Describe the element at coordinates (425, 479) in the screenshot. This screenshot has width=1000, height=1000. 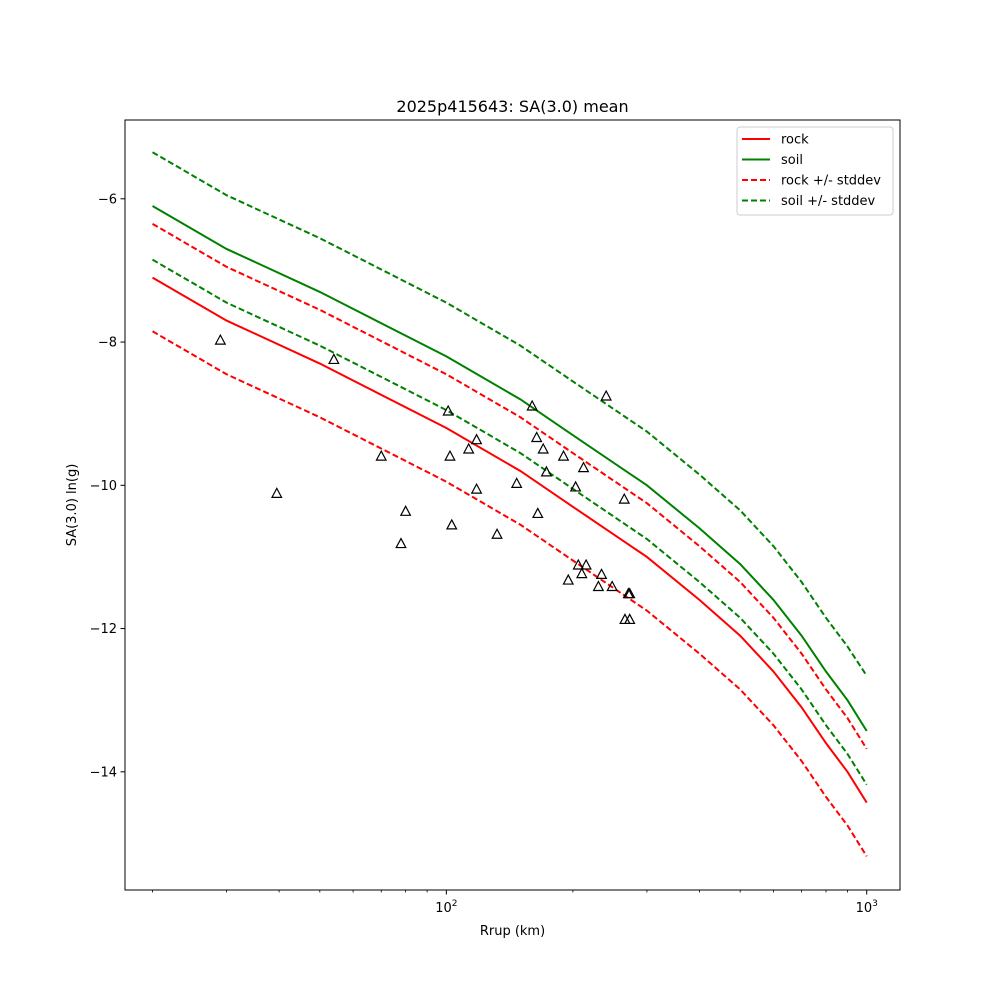
I see `observation-points` at that location.